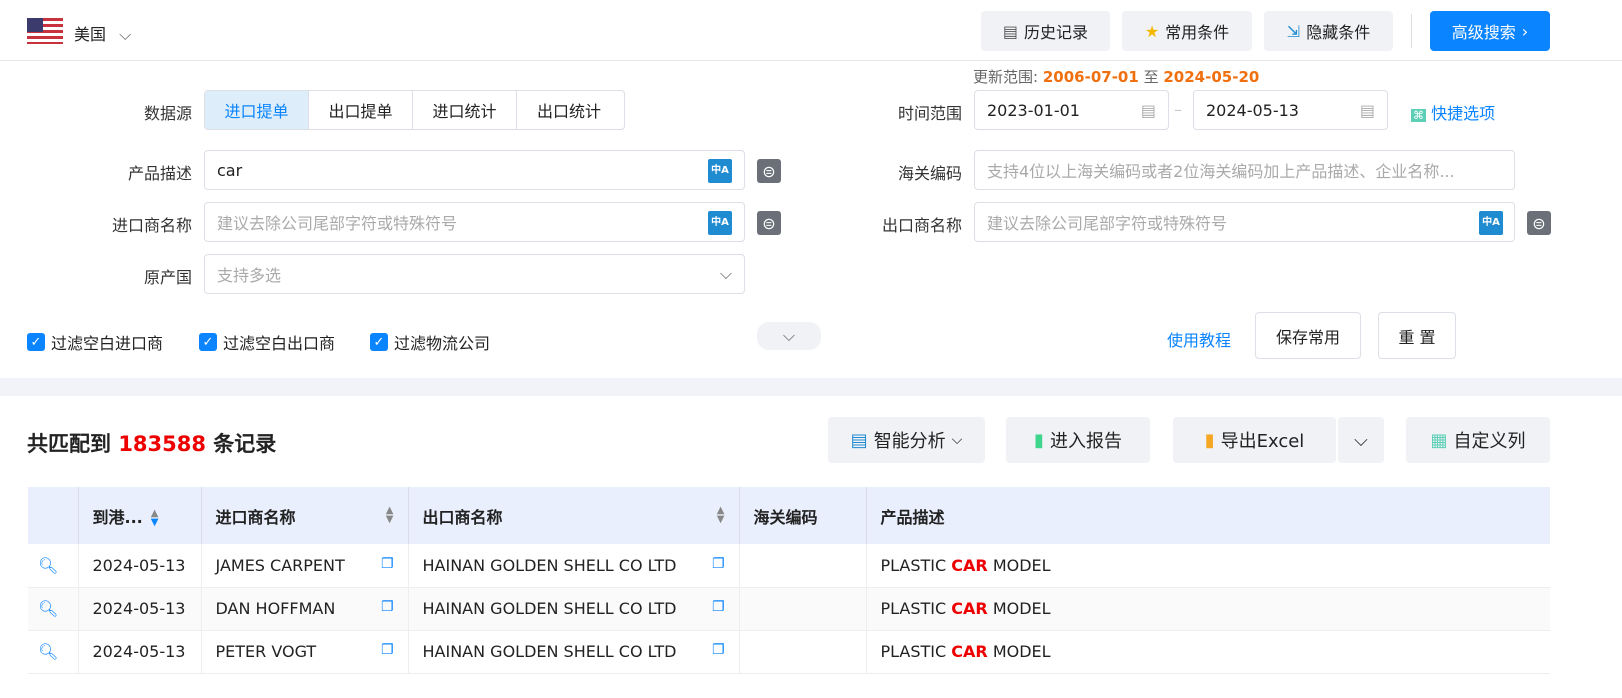  What do you see at coordinates (921, 225) in the screenshot?
I see `exporter-label: 出口商名称` at bounding box center [921, 225].